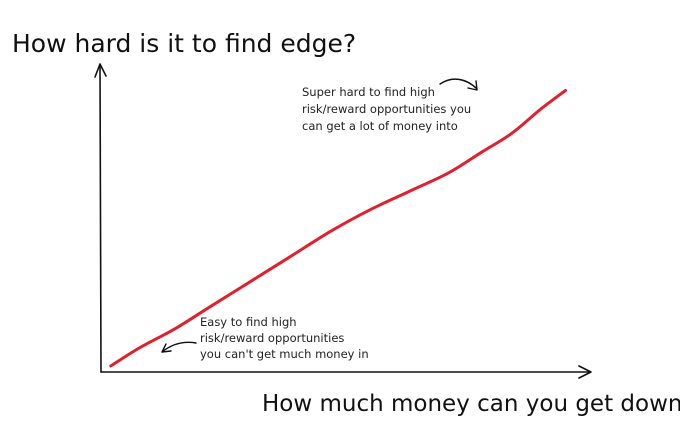 Image resolution: width=680 pixels, height=441 pixels. I want to click on annotation-top-line-1: Super hard to find high, so click(368, 92).